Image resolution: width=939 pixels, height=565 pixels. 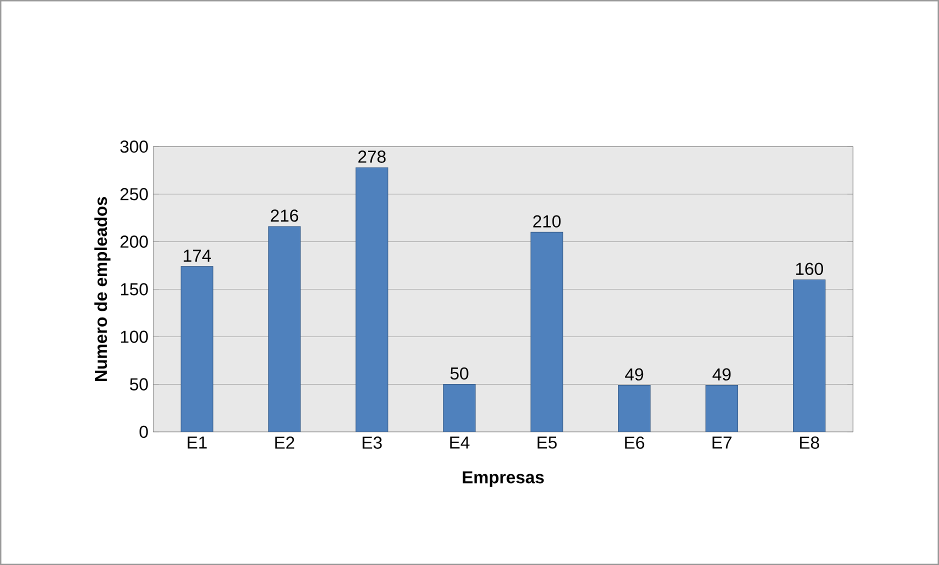 I want to click on data-label: 50, so click(x=459, y=373).